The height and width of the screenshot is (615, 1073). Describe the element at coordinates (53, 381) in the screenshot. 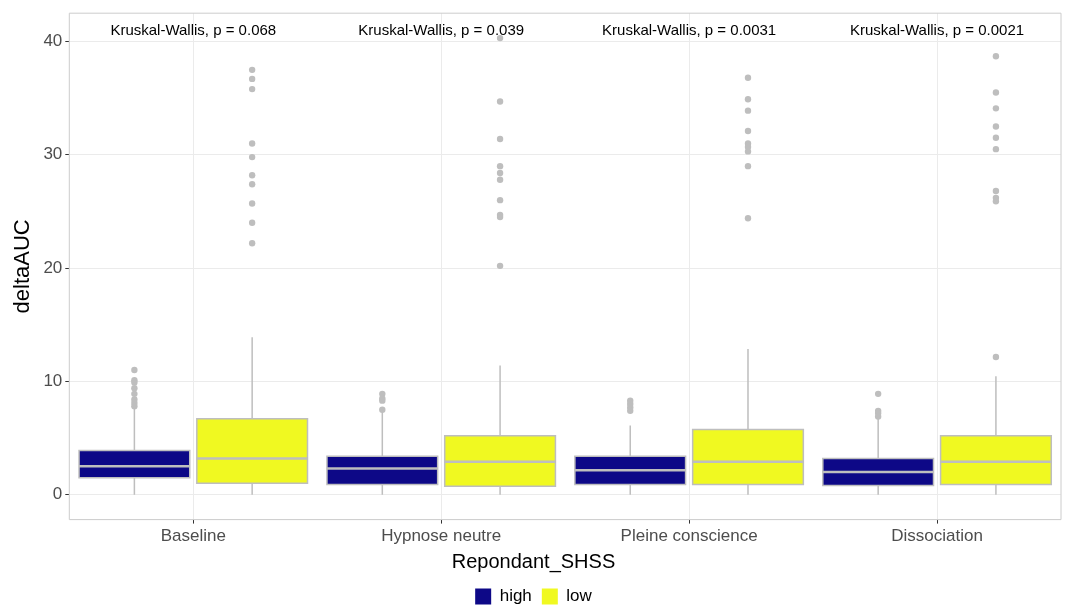

I see `y-tick-label: 10` at that location.